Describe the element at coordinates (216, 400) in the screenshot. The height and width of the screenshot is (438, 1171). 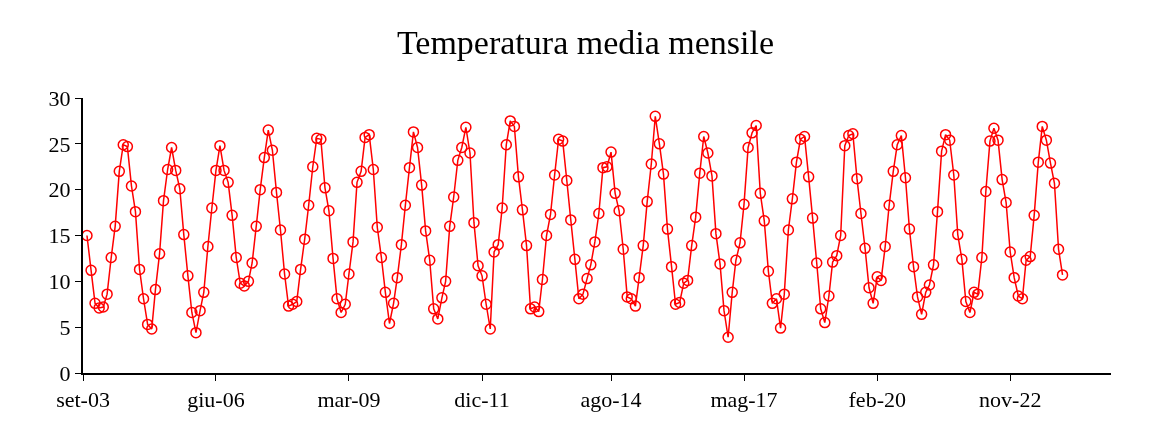
I see `x-tick-label: giu-06` at that location.